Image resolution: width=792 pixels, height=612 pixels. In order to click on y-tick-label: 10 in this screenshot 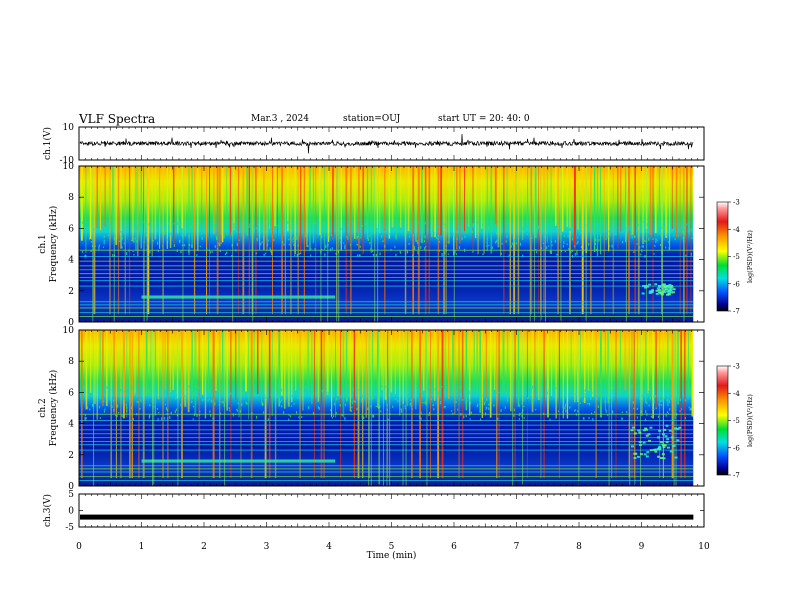, I will do `click(69, 128)`.